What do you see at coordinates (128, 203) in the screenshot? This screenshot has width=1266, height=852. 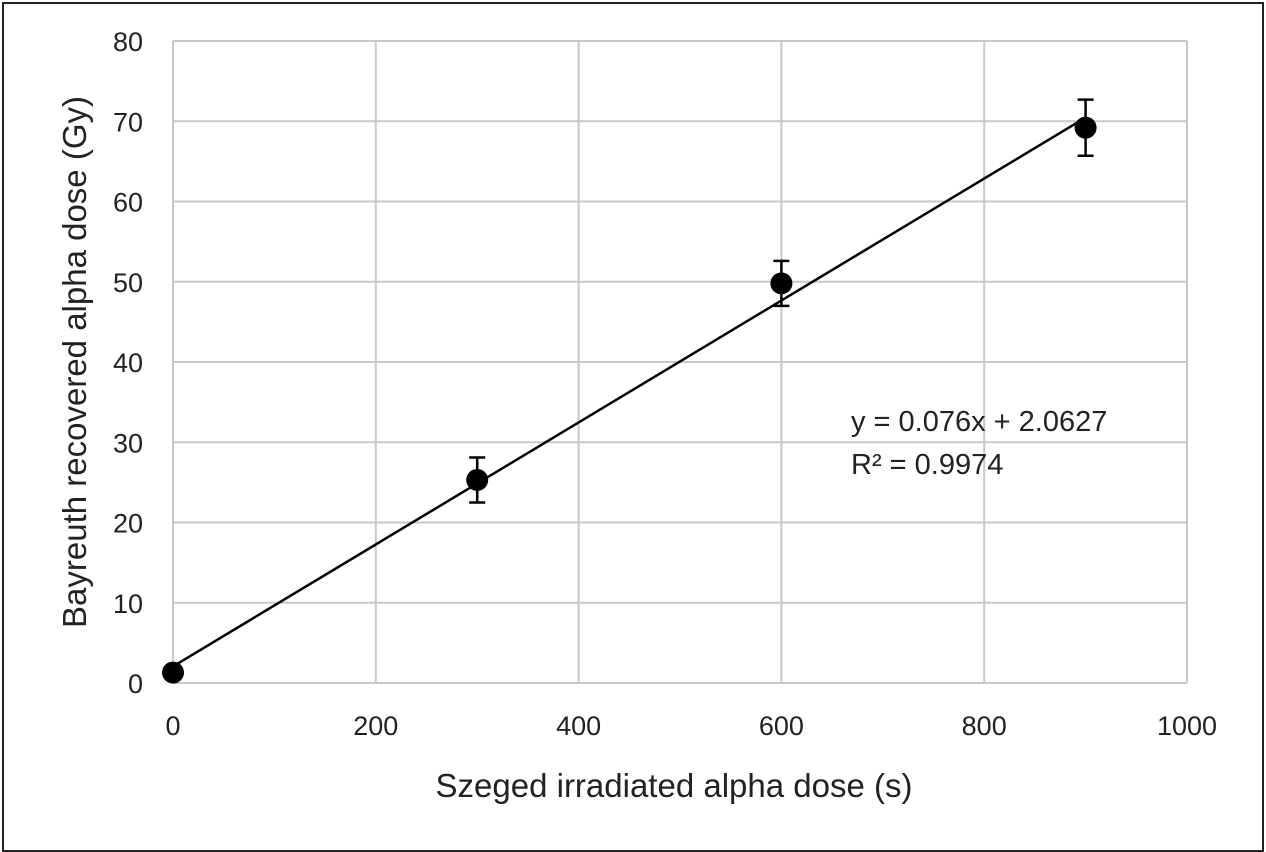 I see `y-tick-label: 60` at bounding box center [128, 203].